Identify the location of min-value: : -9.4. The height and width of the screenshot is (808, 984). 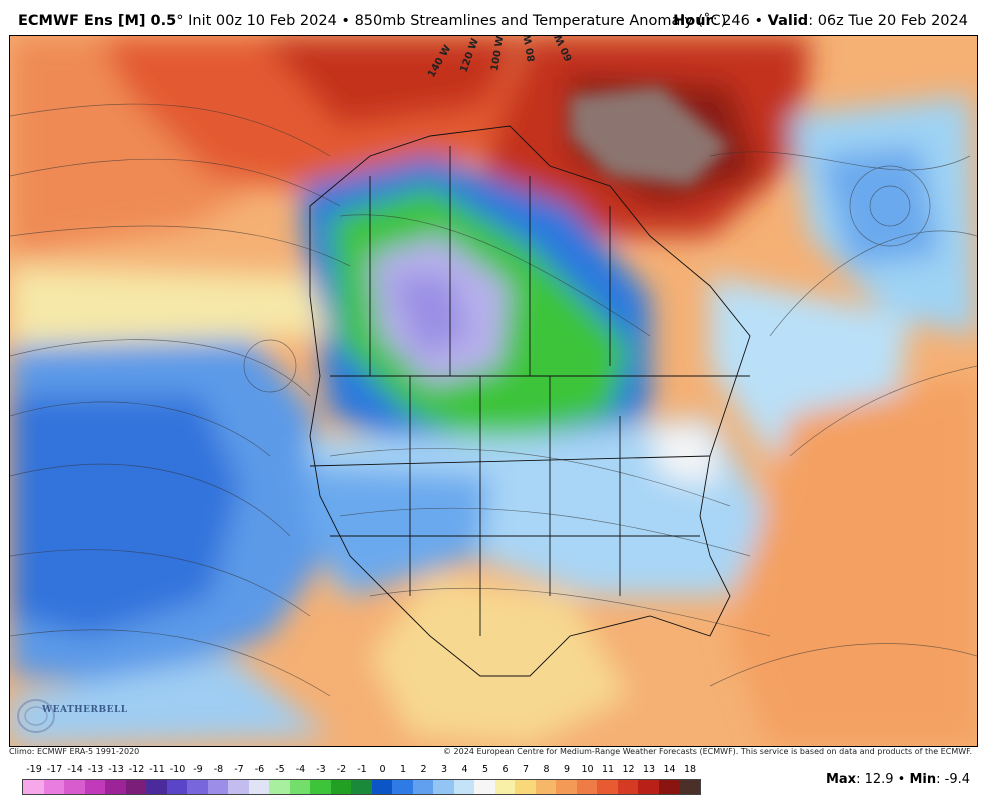
(953, 779).